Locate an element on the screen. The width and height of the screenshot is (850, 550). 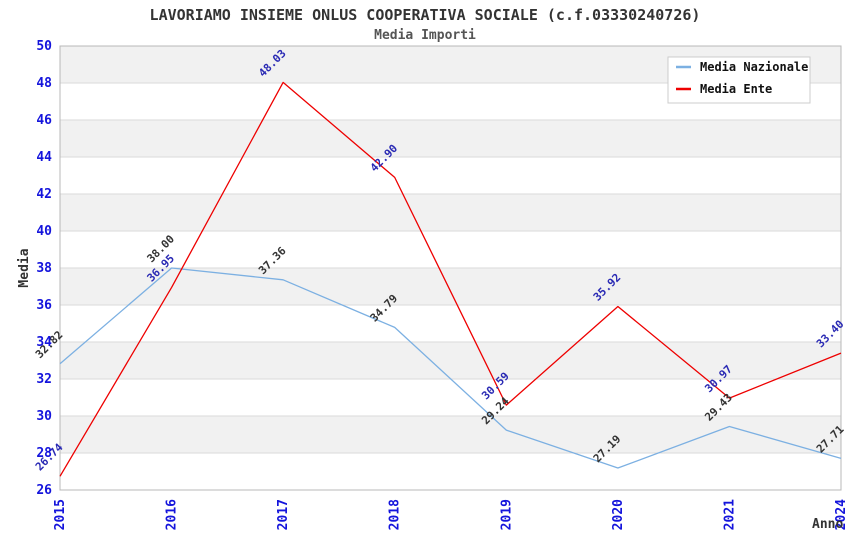
x-tick-label: 2019 is located at coordinates (506, 514).